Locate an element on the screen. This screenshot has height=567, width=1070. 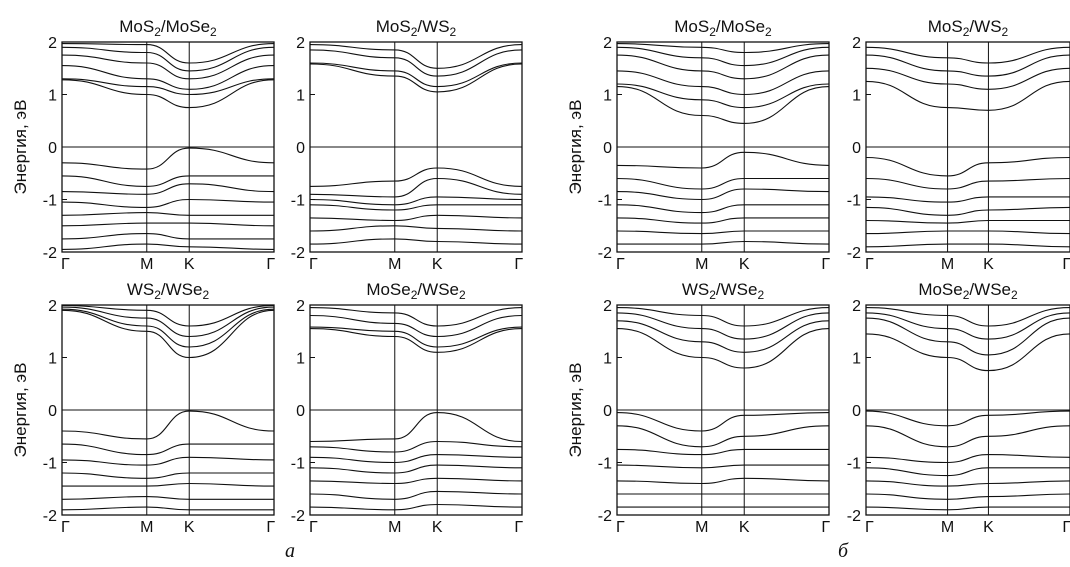
y-tick-label: 0 is located at coordinates (856, 411).